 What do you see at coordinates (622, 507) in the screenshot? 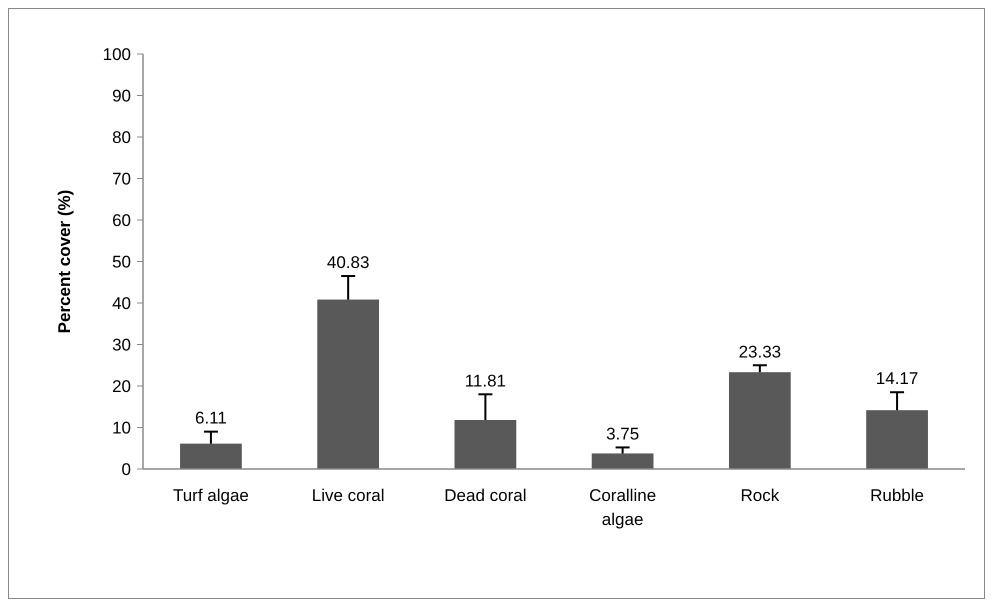
I see `x-tick-label: Coralline algae` at bounding box center [622, 507].